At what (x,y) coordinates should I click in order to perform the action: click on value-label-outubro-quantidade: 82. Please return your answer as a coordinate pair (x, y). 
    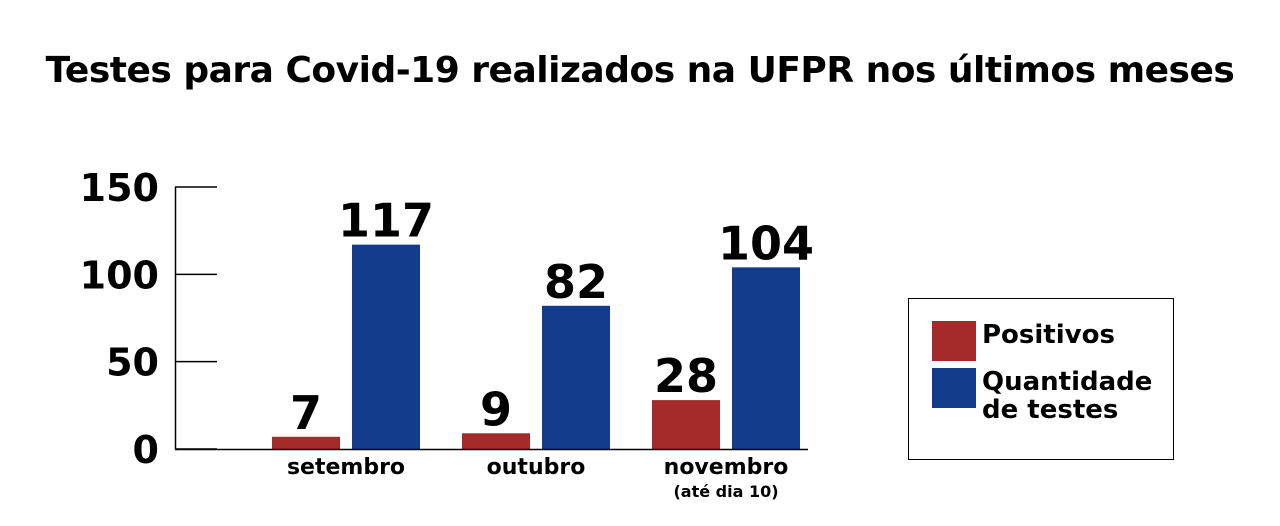
    Looking at the image, I should click on (576, 282).